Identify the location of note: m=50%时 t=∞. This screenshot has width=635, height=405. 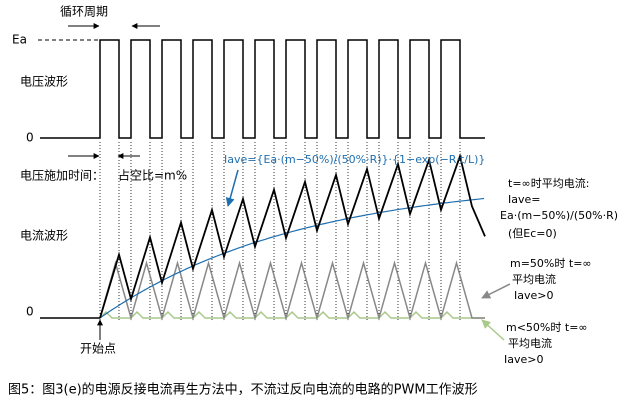
(551, 263).